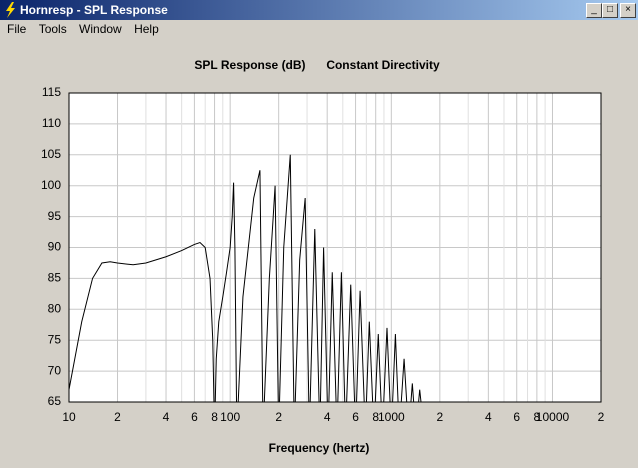 This screenshot has height=468, width=638. What do you see at coordinates (51, 123) in the screenshot?
I see `y-tick-label: 110` at bounding box center [51, 123].